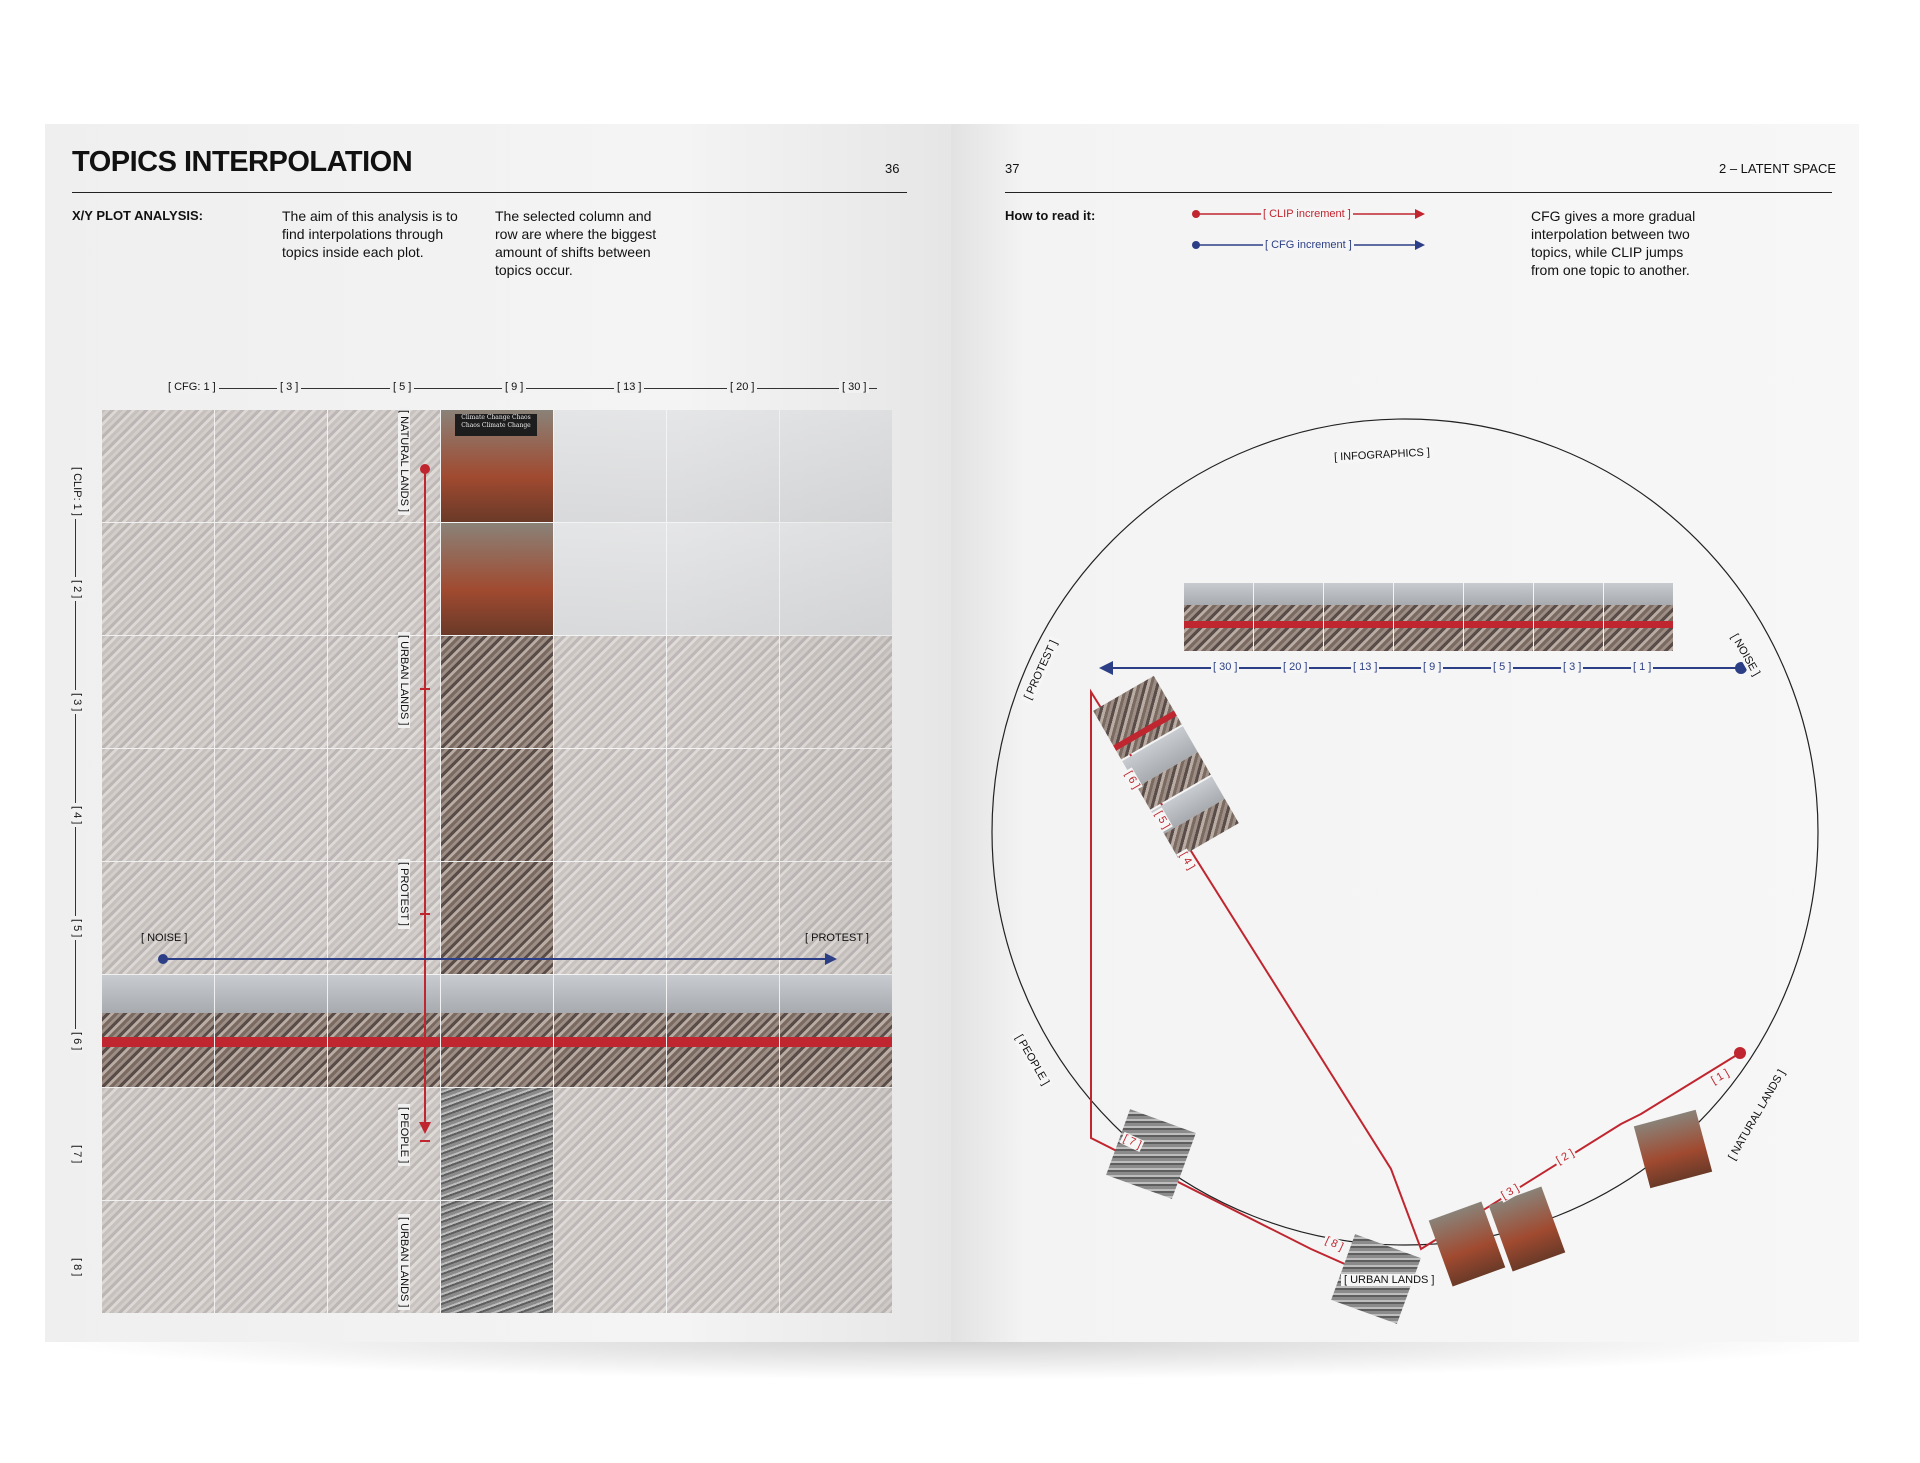  What do you see at coordinates (404, 894) in the screenshot?
I see `topic-vertical-label: [ PROTEST ]` at bounding box center [404, 894].